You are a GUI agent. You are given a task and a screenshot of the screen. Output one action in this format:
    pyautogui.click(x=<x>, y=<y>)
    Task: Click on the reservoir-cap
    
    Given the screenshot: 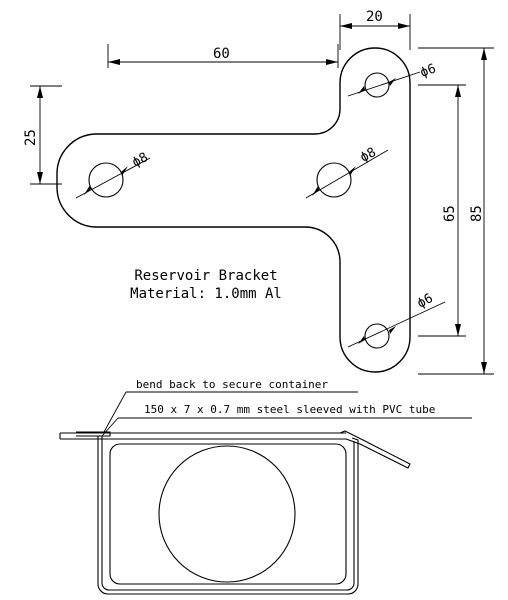 What is the action you would take?
    pyautogui.click(x=227, y=514)
    